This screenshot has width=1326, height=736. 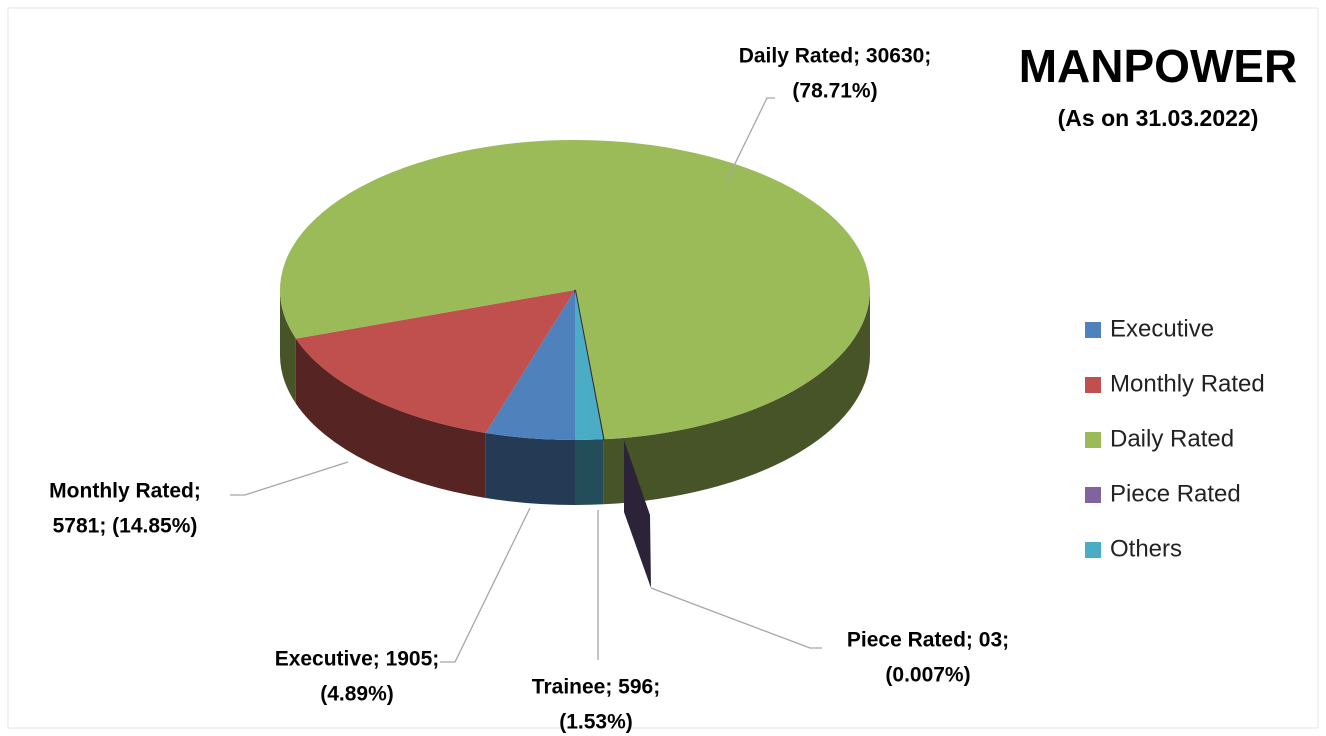 What do you see at coordinates (596, 687) in the screenshot?
I see `data-label: Trainee; 596;` at bounding box center [596, 687].